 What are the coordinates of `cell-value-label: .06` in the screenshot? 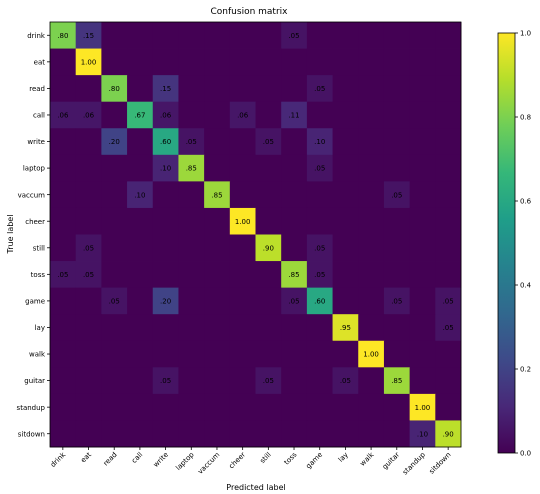 It's located at (243, 116).